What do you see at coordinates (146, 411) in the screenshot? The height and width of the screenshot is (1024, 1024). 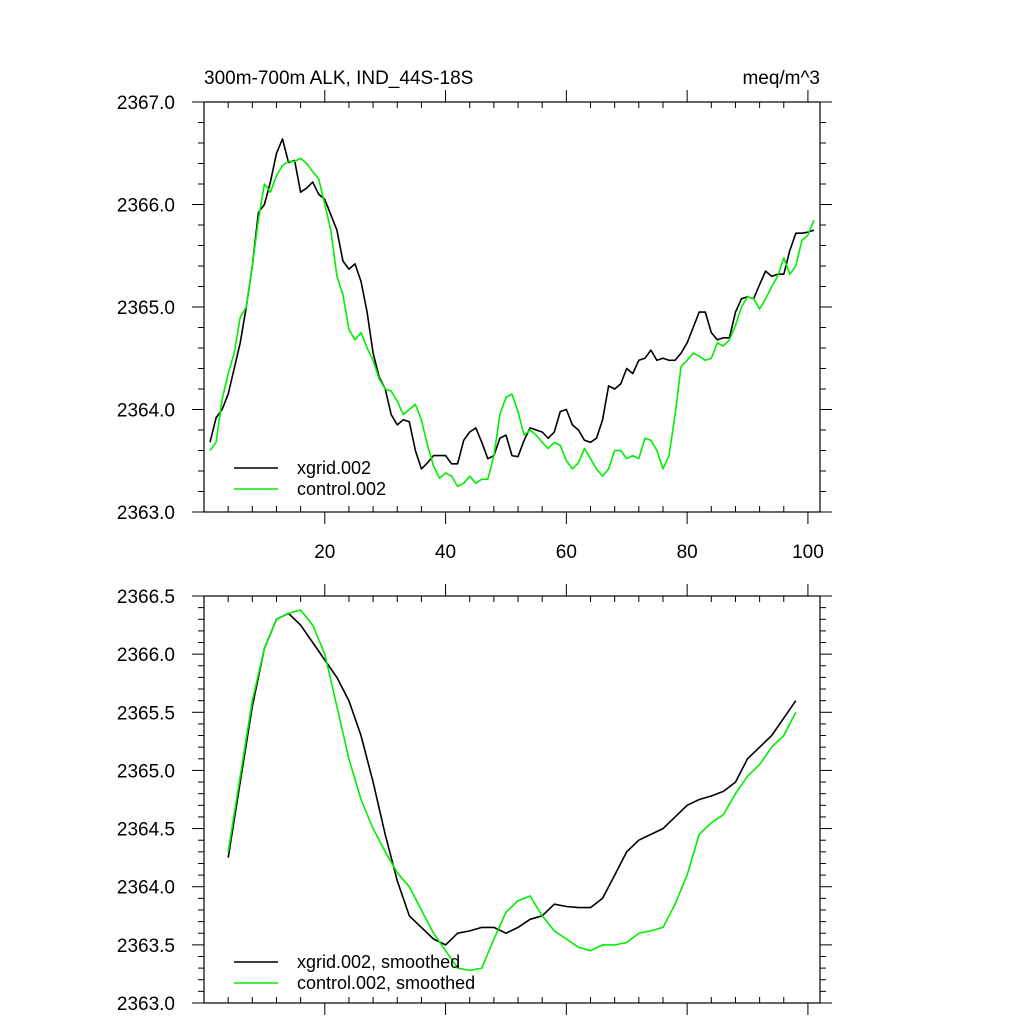 I see `top-y-tick-label: 2364.0` at bounding box center [146, 411].